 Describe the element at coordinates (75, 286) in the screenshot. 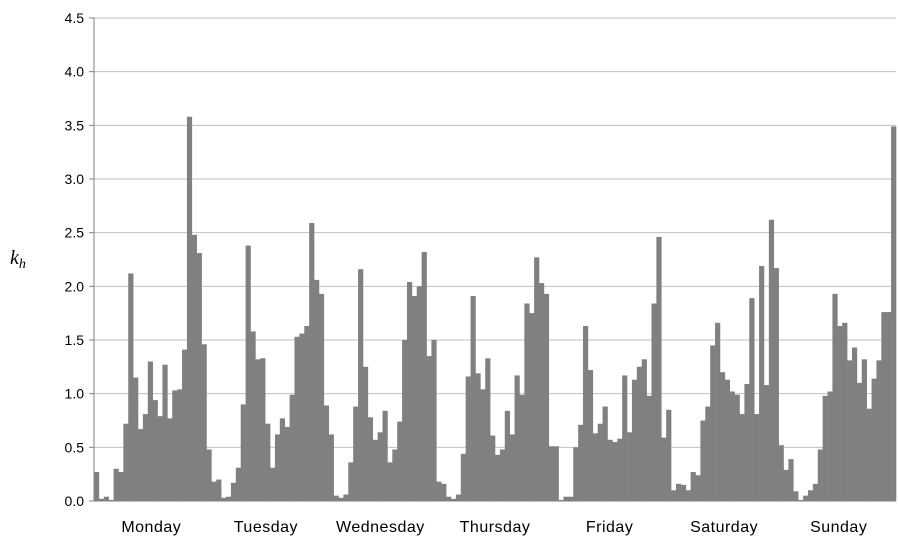

I see `y-tick-label: 2.0` at that location.